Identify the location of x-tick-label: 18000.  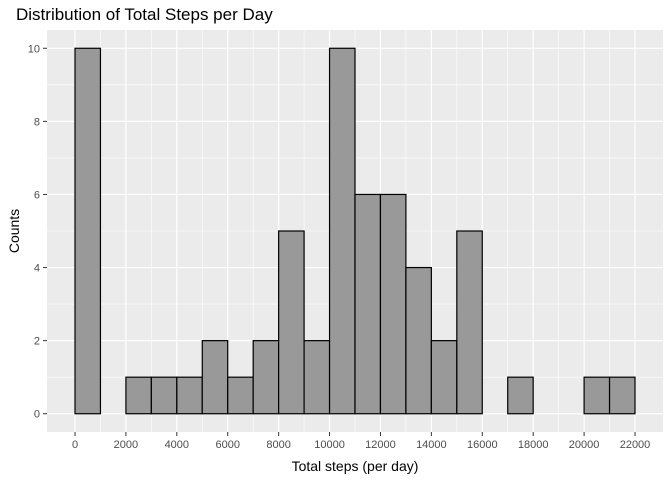
(533, 445).